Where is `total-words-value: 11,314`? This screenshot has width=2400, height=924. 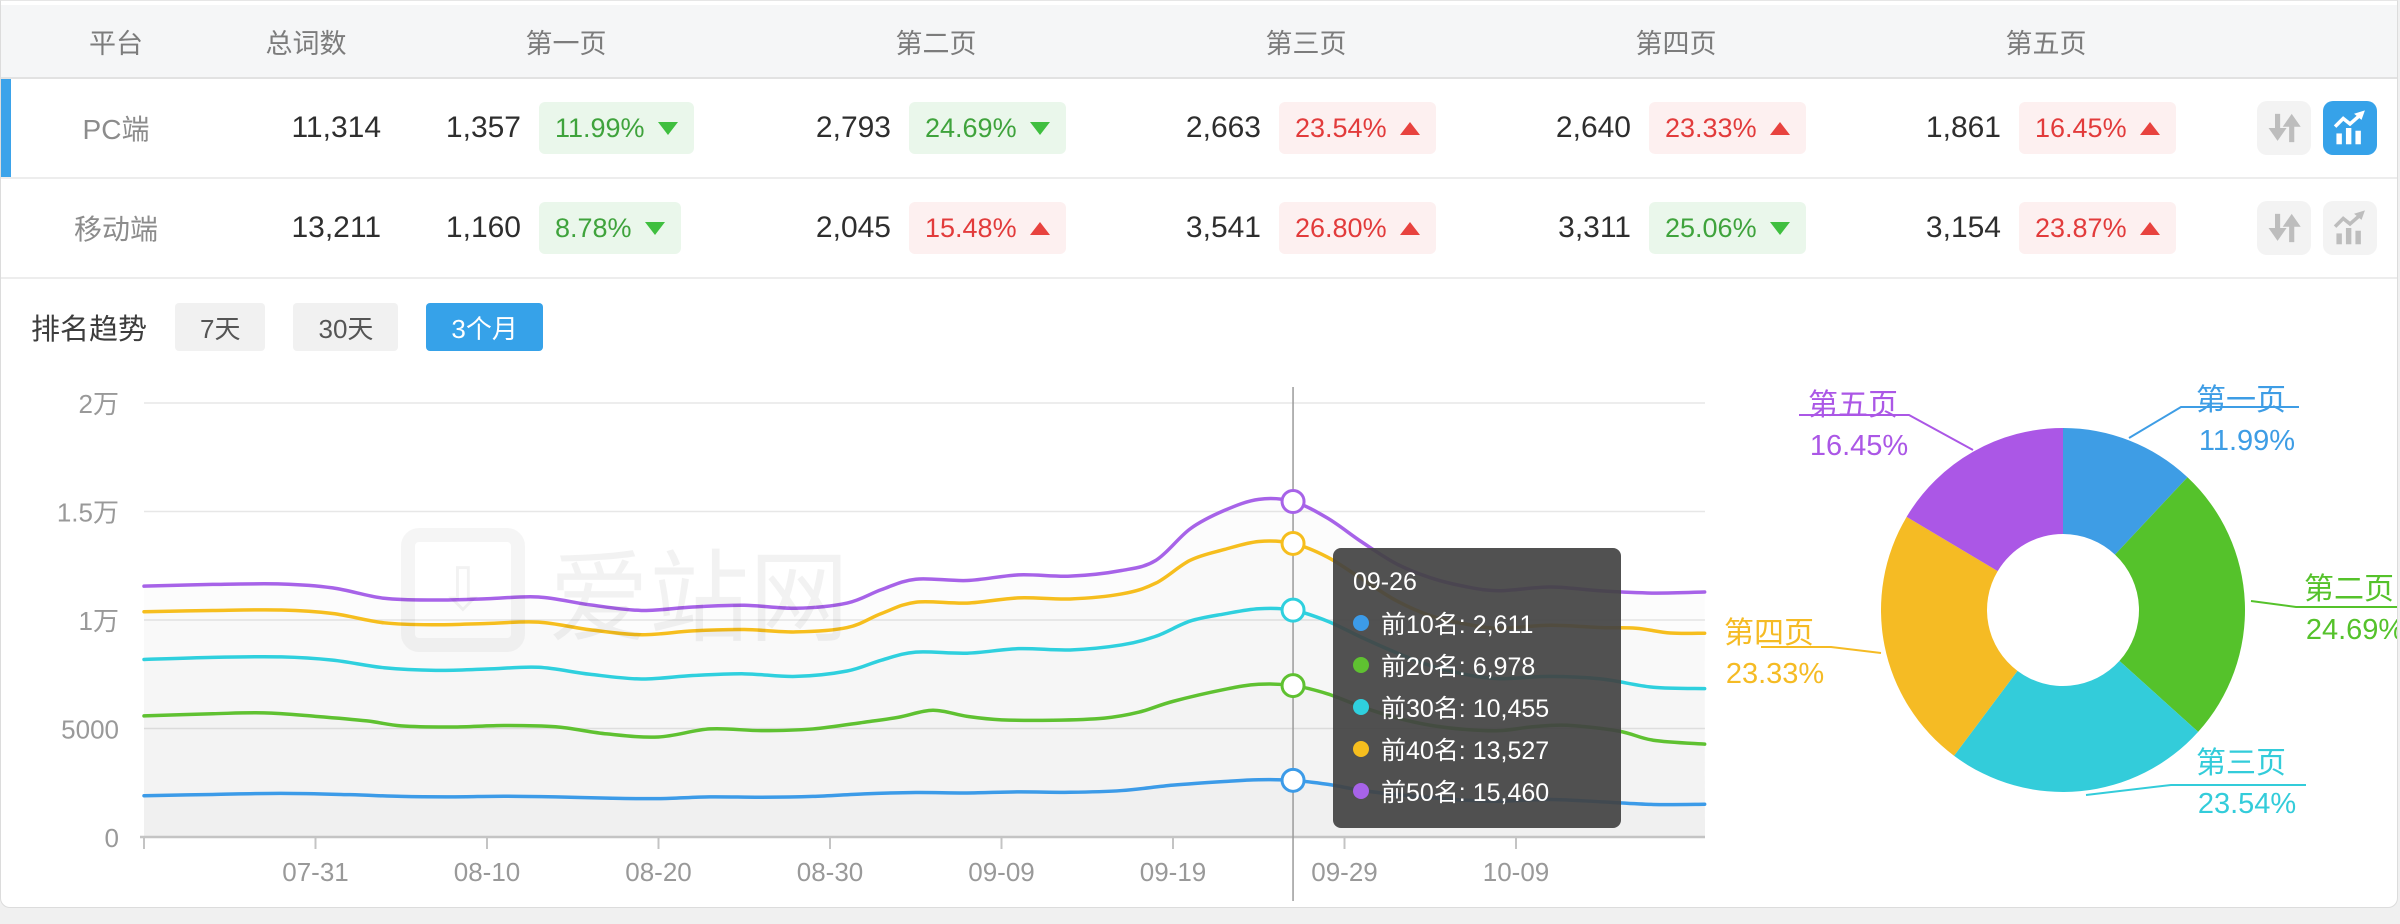
total-words-value: 11,314 is located at coordinates (336, 127).